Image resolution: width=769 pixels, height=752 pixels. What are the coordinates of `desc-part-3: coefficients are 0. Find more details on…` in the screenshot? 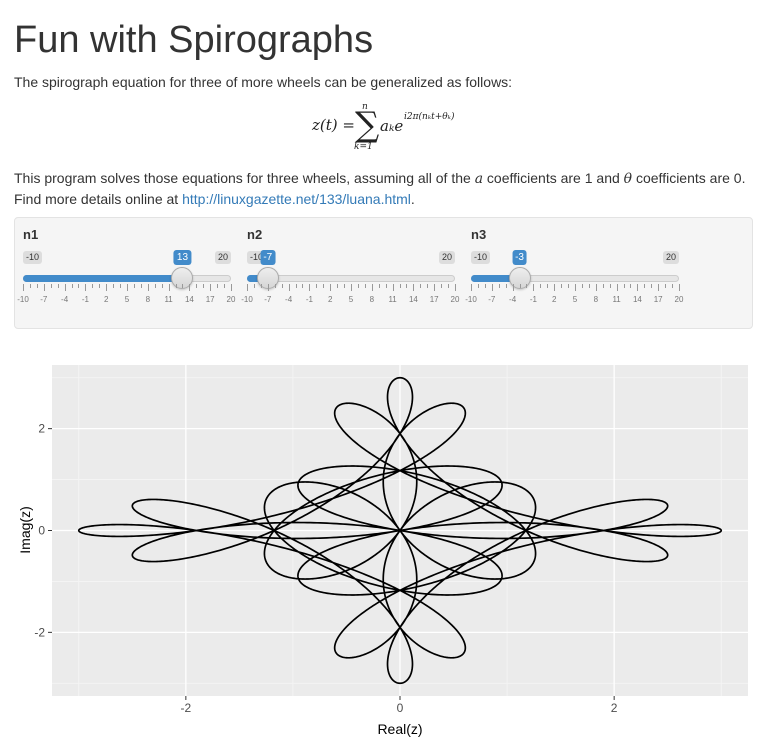 It's located at (380, 188).